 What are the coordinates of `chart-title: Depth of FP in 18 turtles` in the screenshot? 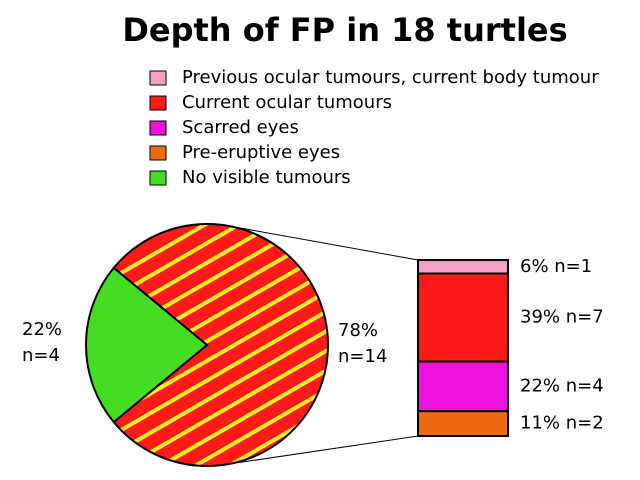 It's located at (344, 30).